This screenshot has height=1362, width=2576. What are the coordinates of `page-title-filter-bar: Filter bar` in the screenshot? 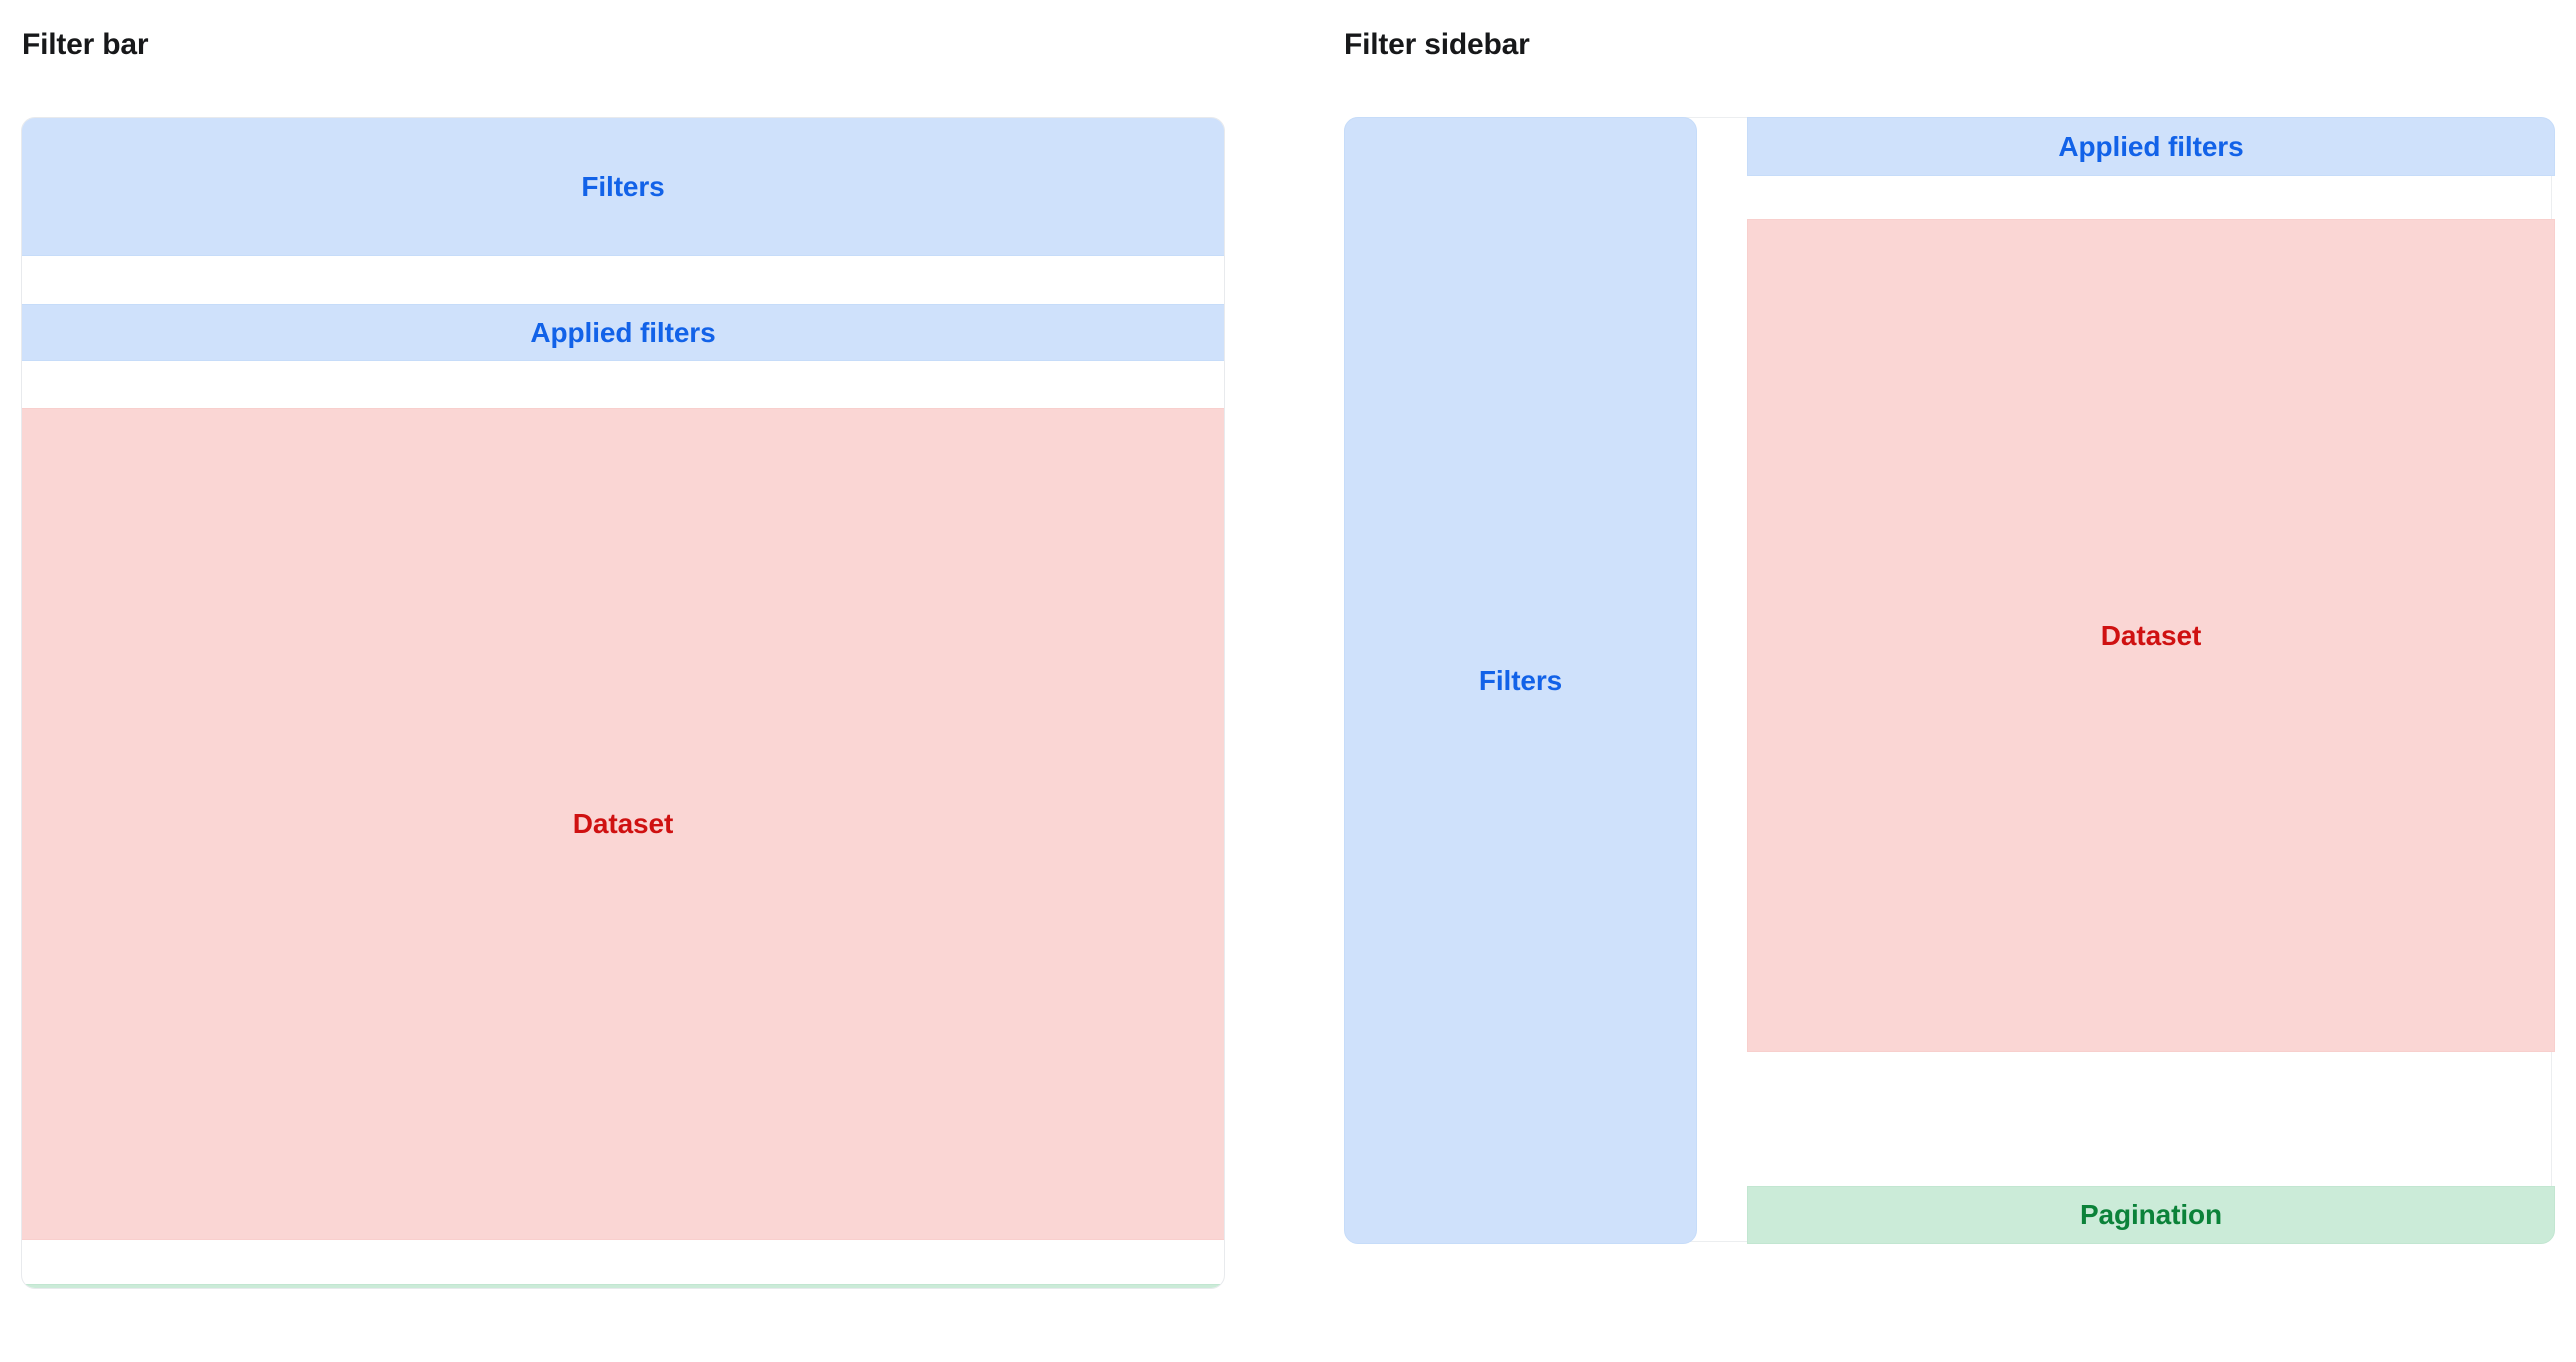 It's located at (85, 44).